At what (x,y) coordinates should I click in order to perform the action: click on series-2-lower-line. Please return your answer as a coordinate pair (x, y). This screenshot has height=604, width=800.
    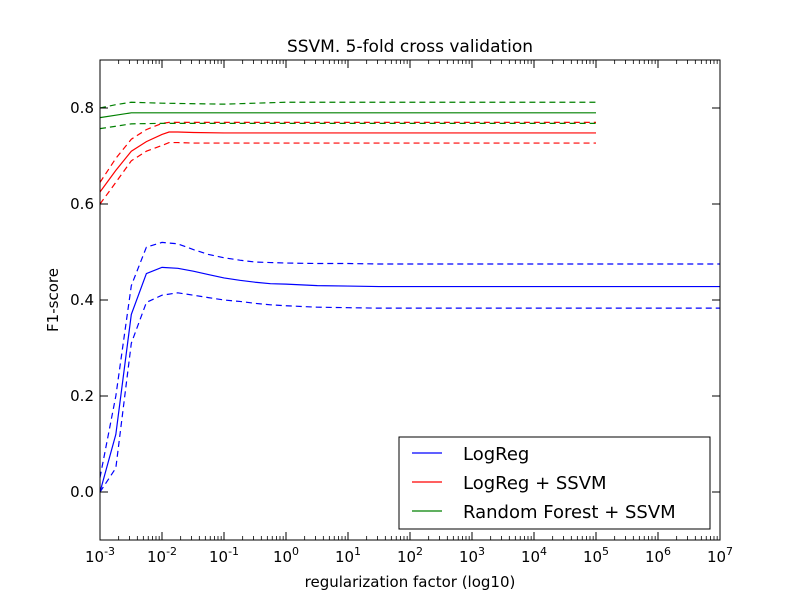
    Looking at the image, I should click on (347, 126).